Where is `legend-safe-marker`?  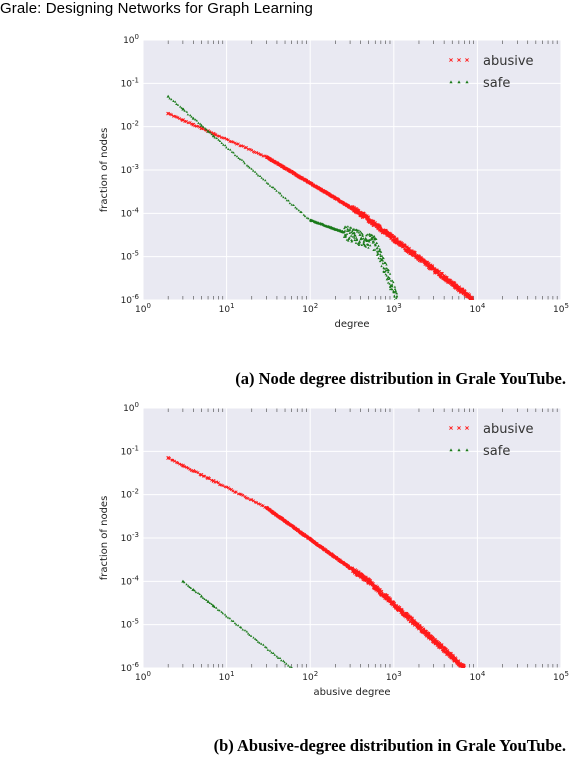
legend-safe-marker is located at coordinates (467, 82).